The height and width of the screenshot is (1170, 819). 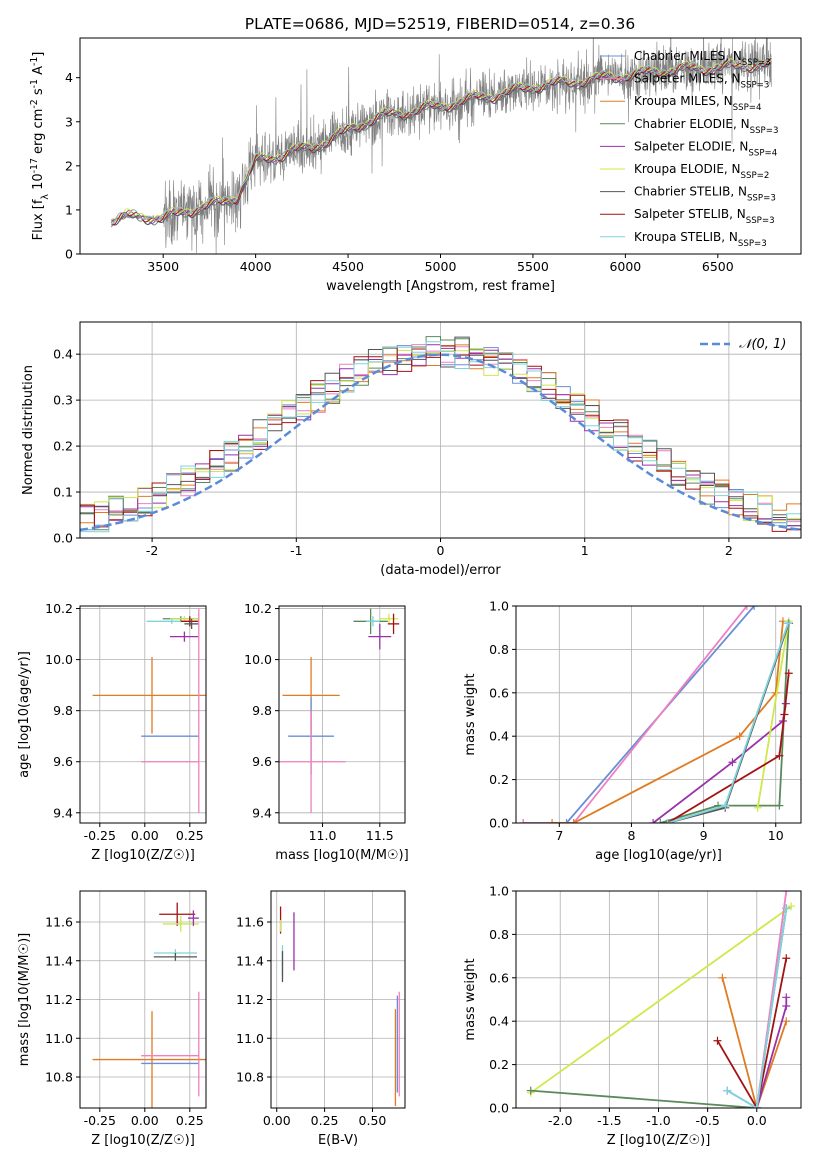 I want to click on spectrum-model-line-kroupa-stelib, so click(x=441, y=140).